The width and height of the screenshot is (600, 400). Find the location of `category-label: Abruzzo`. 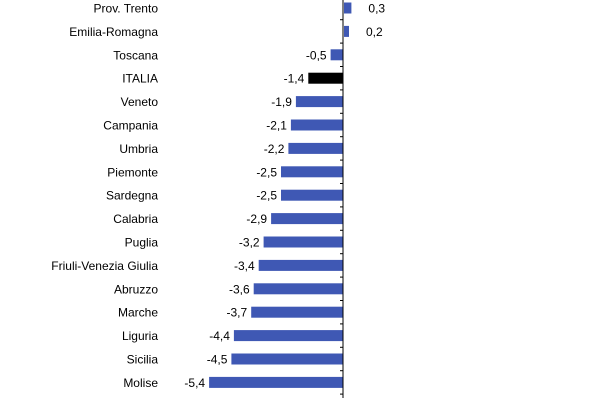

category-label: Abruzzo is located at coordinates (136, 289).